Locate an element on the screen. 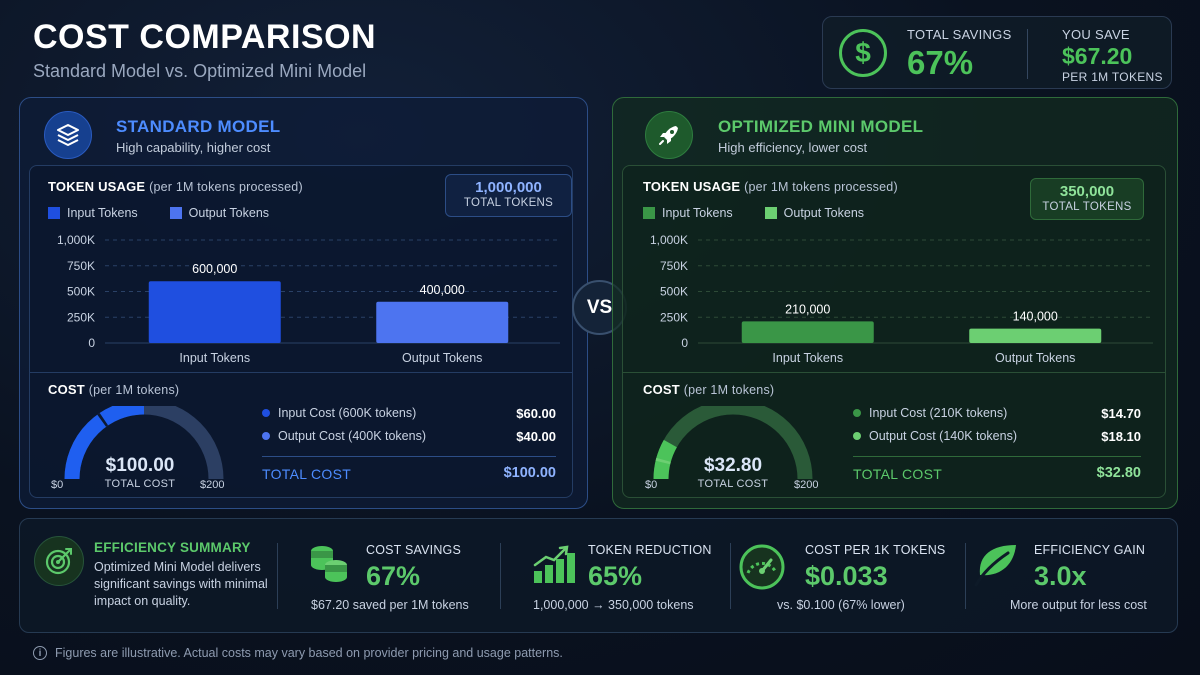 Image resolution: width=1200 pixels, height=675 pixels. total-tokens-badge: 1,000,000 TOTAL TOKENS is located at coordinates (508, 195).